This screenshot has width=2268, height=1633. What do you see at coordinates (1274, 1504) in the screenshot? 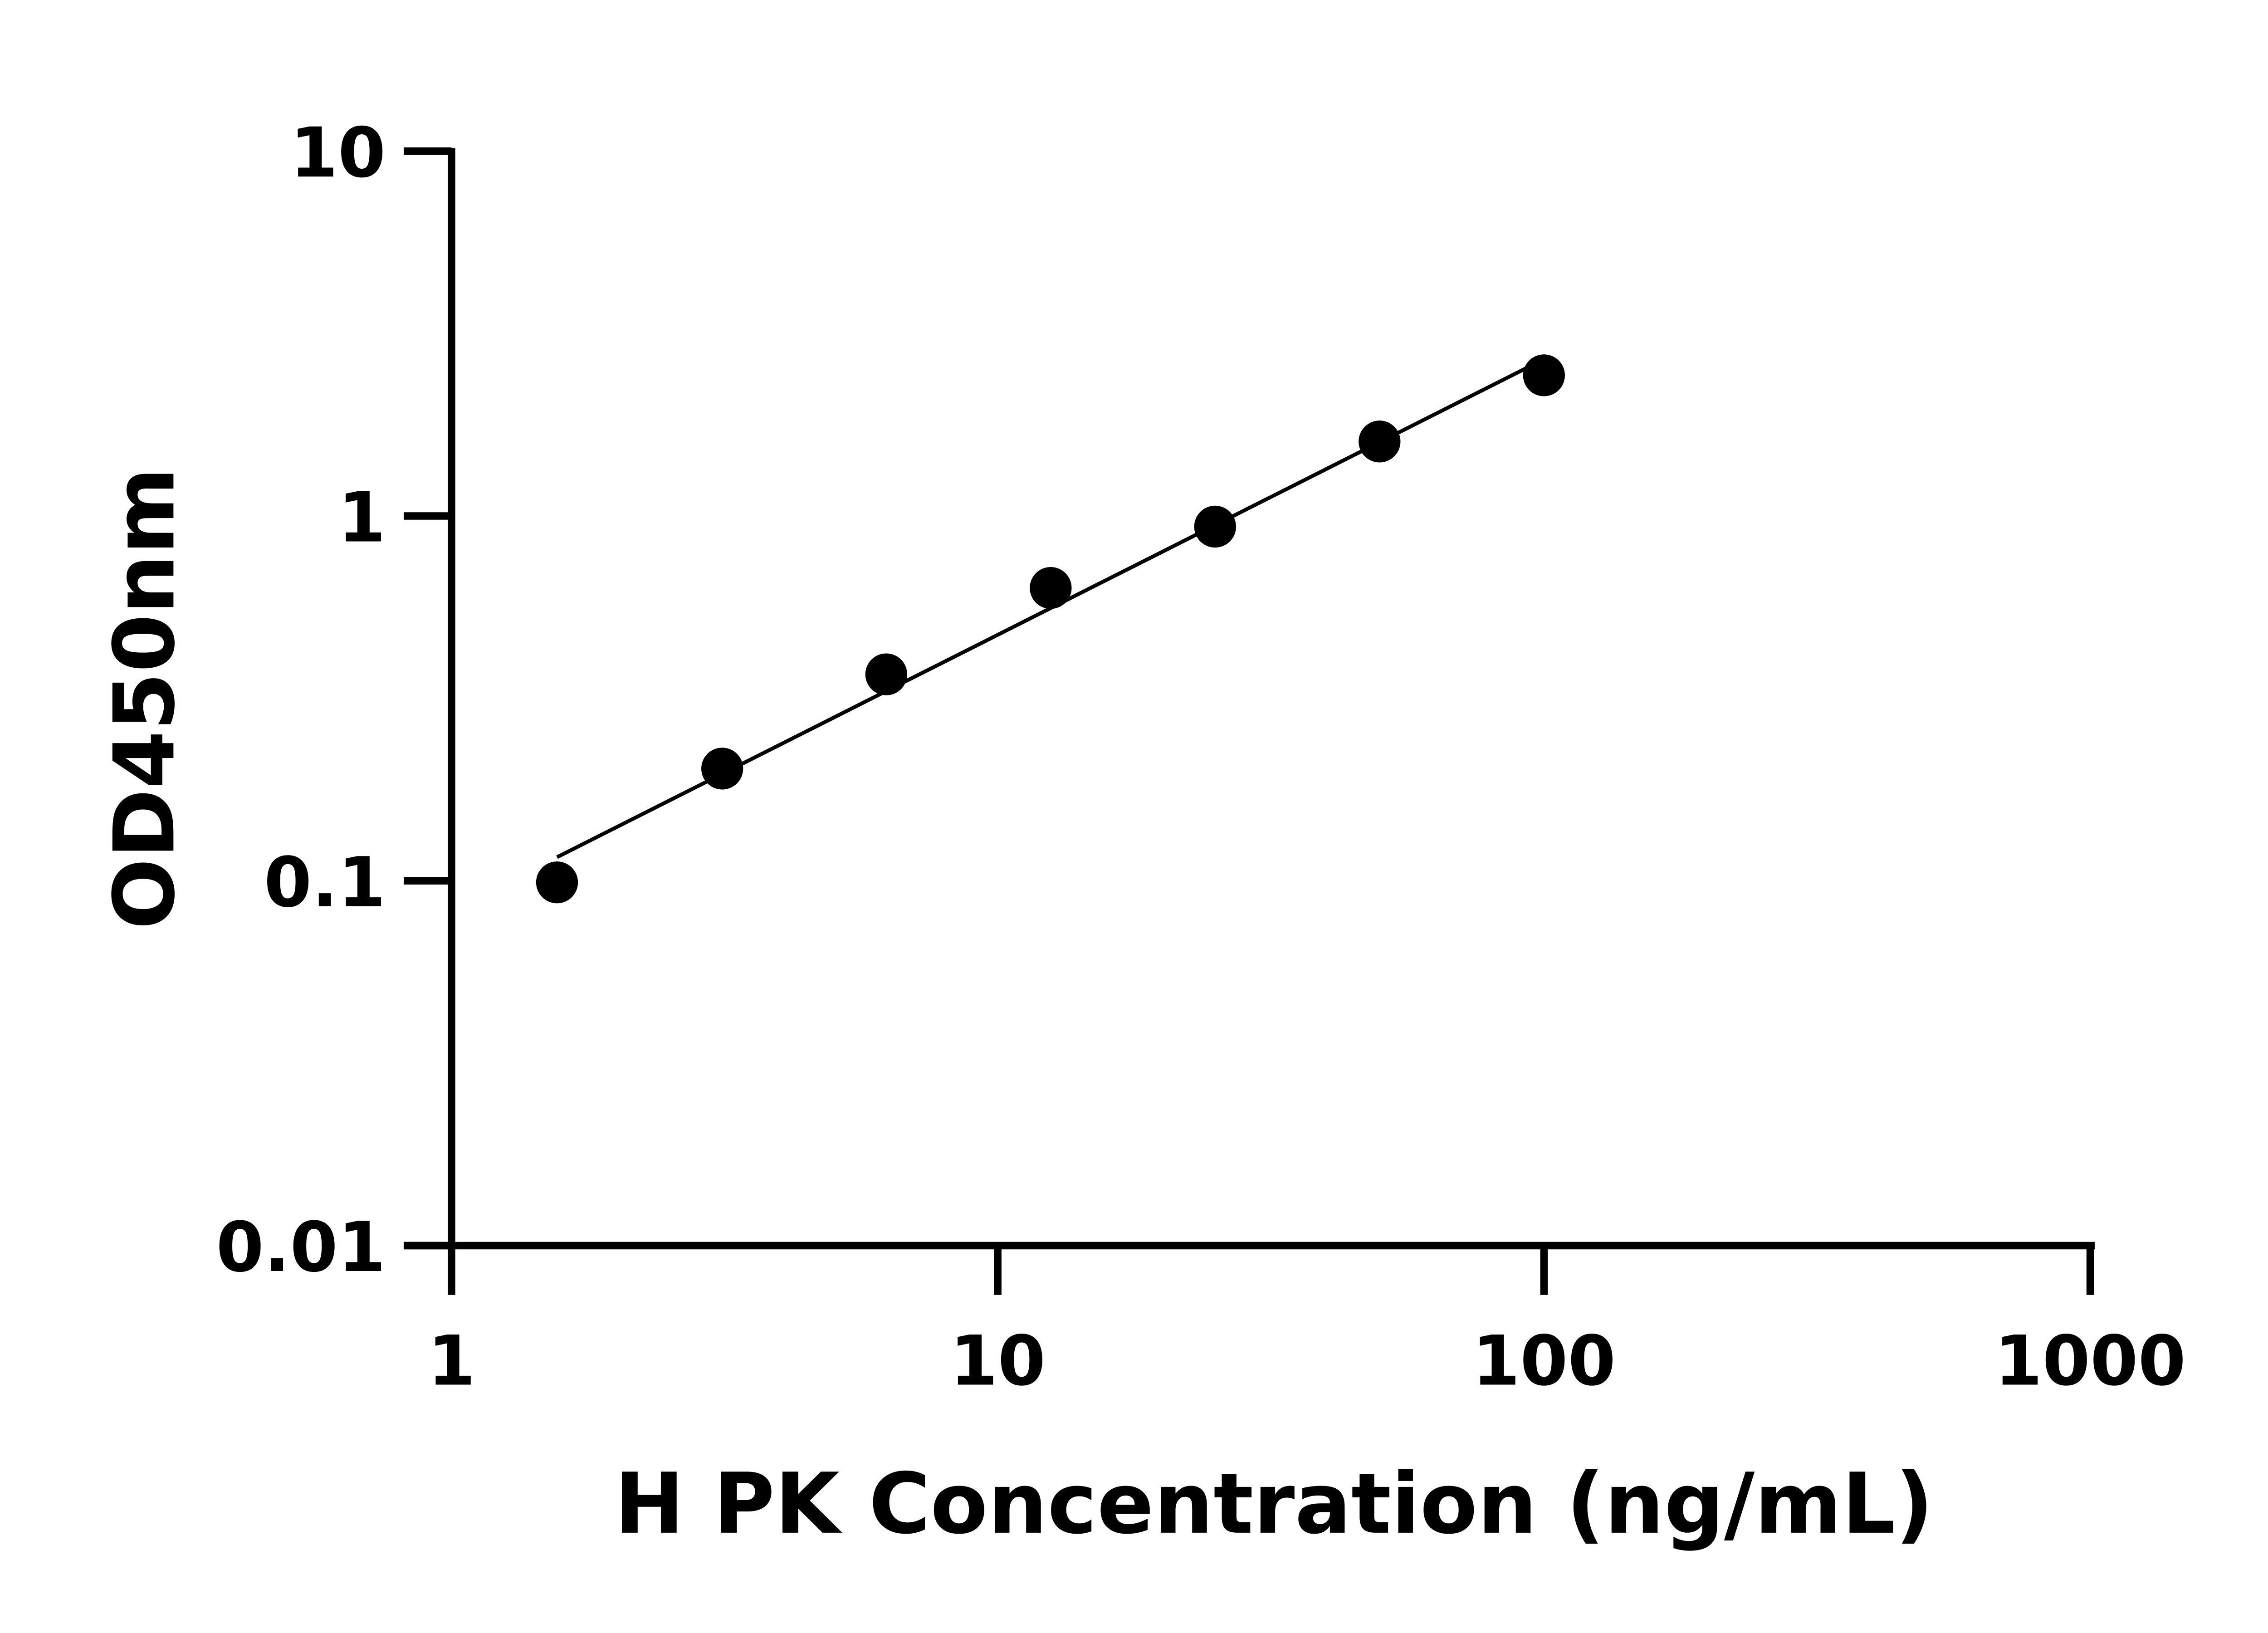
I see `x-axis-label: H PK Concentration (ng/mL)` at bounding box center [1274, 1504].